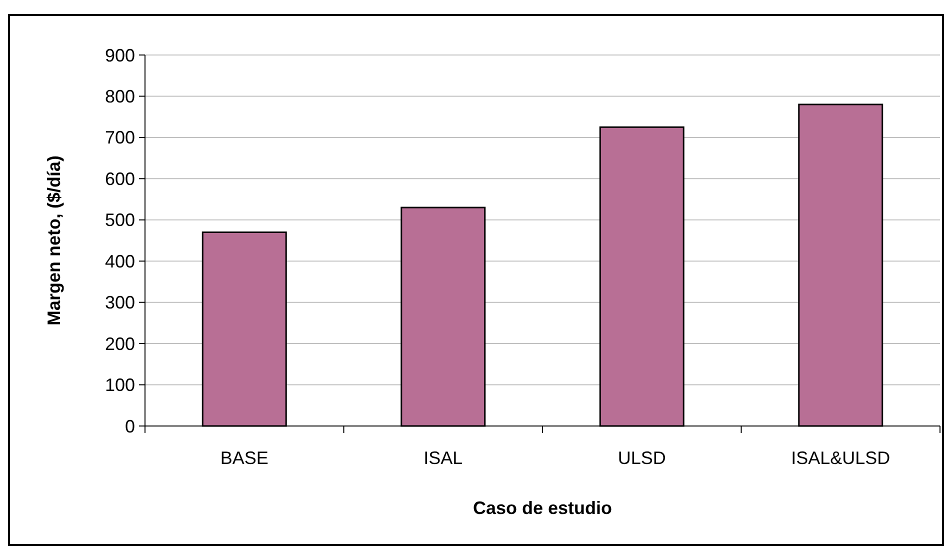  Describe the element at coordinates (119, 55) in the screenshot. I see `y-tick-label: 900` at that location.